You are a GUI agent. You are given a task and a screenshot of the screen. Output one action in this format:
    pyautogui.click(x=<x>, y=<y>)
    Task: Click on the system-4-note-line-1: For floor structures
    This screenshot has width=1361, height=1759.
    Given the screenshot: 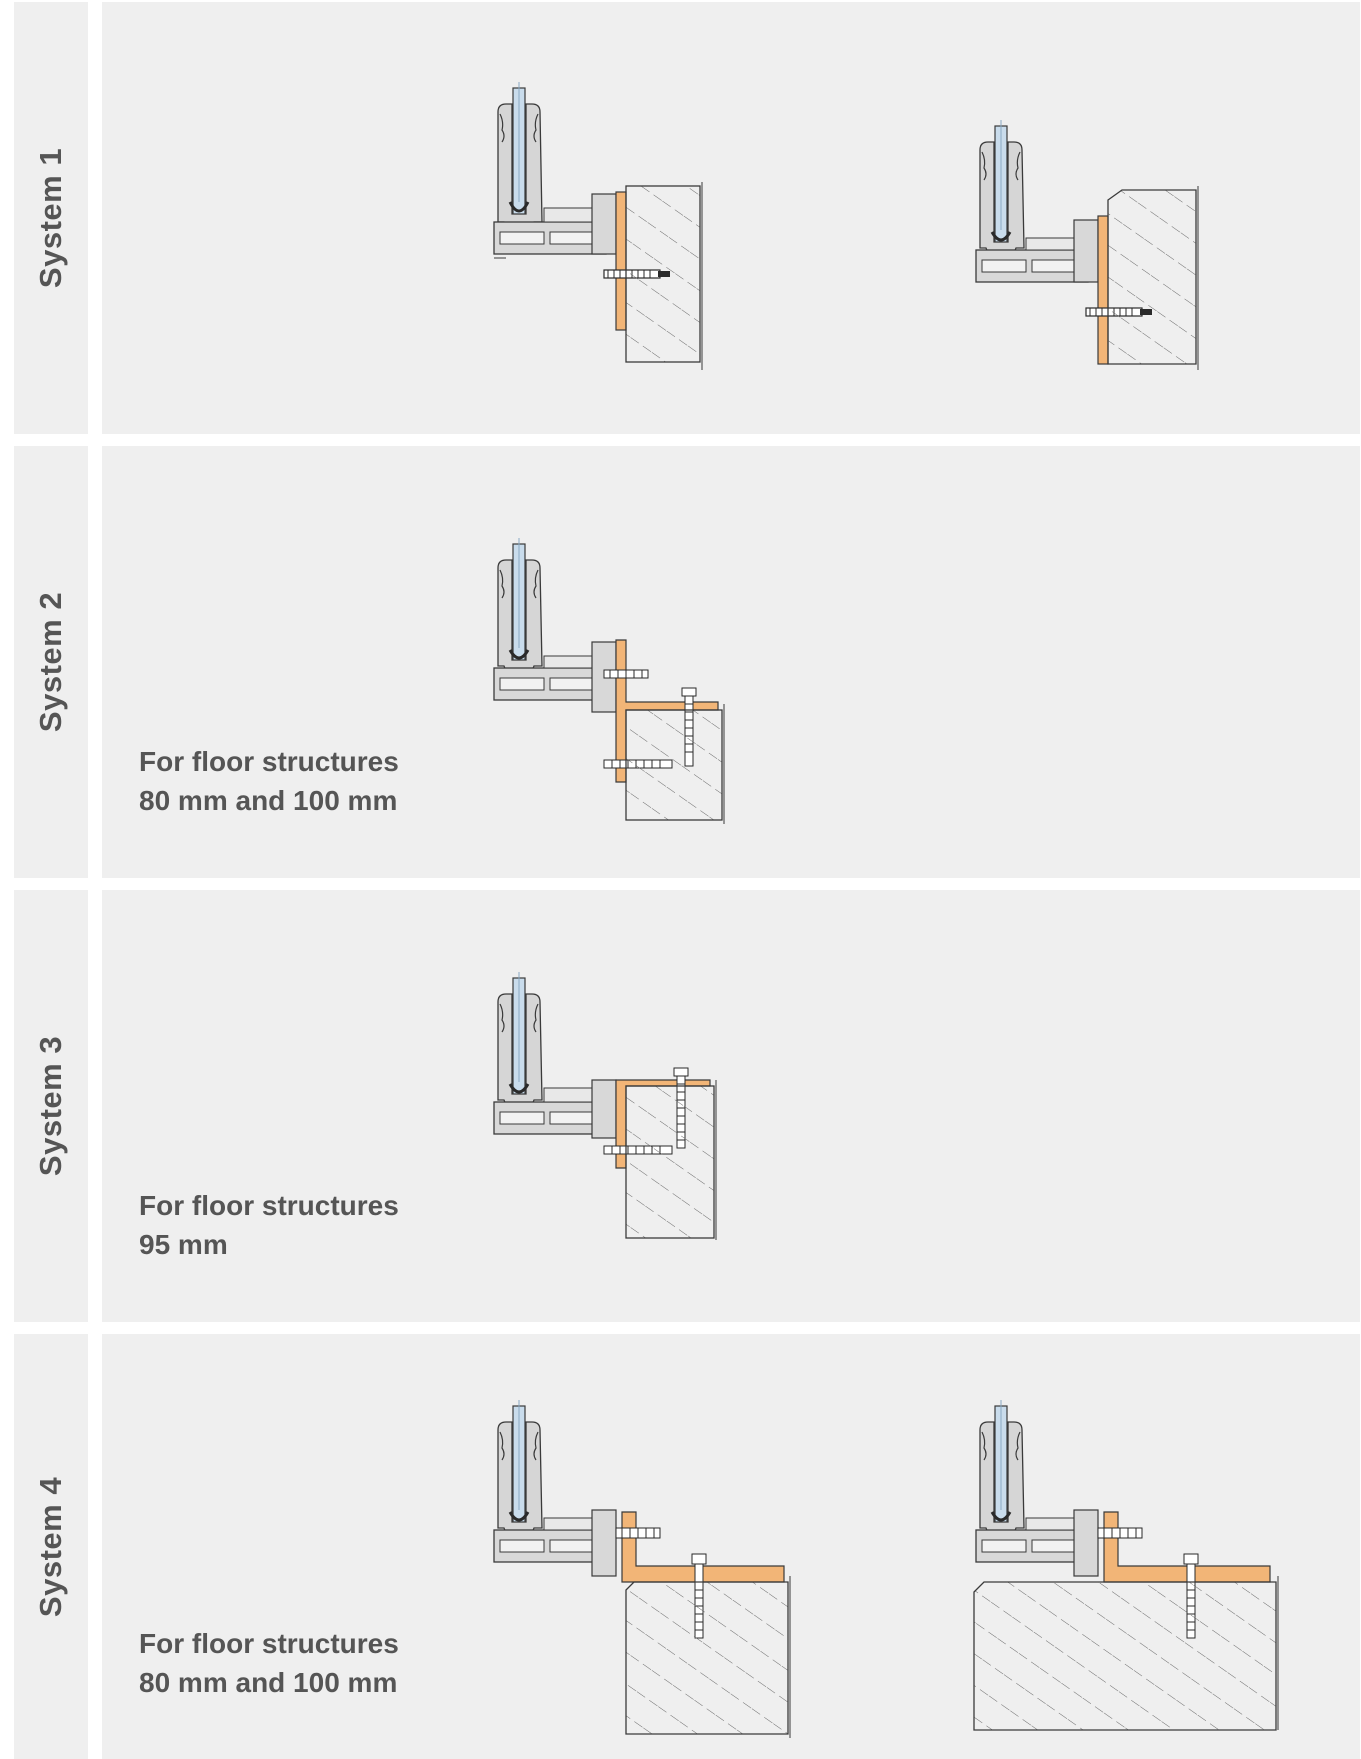 What is the action you would take?
    pyautogui.click(x=269, y=1643)
    